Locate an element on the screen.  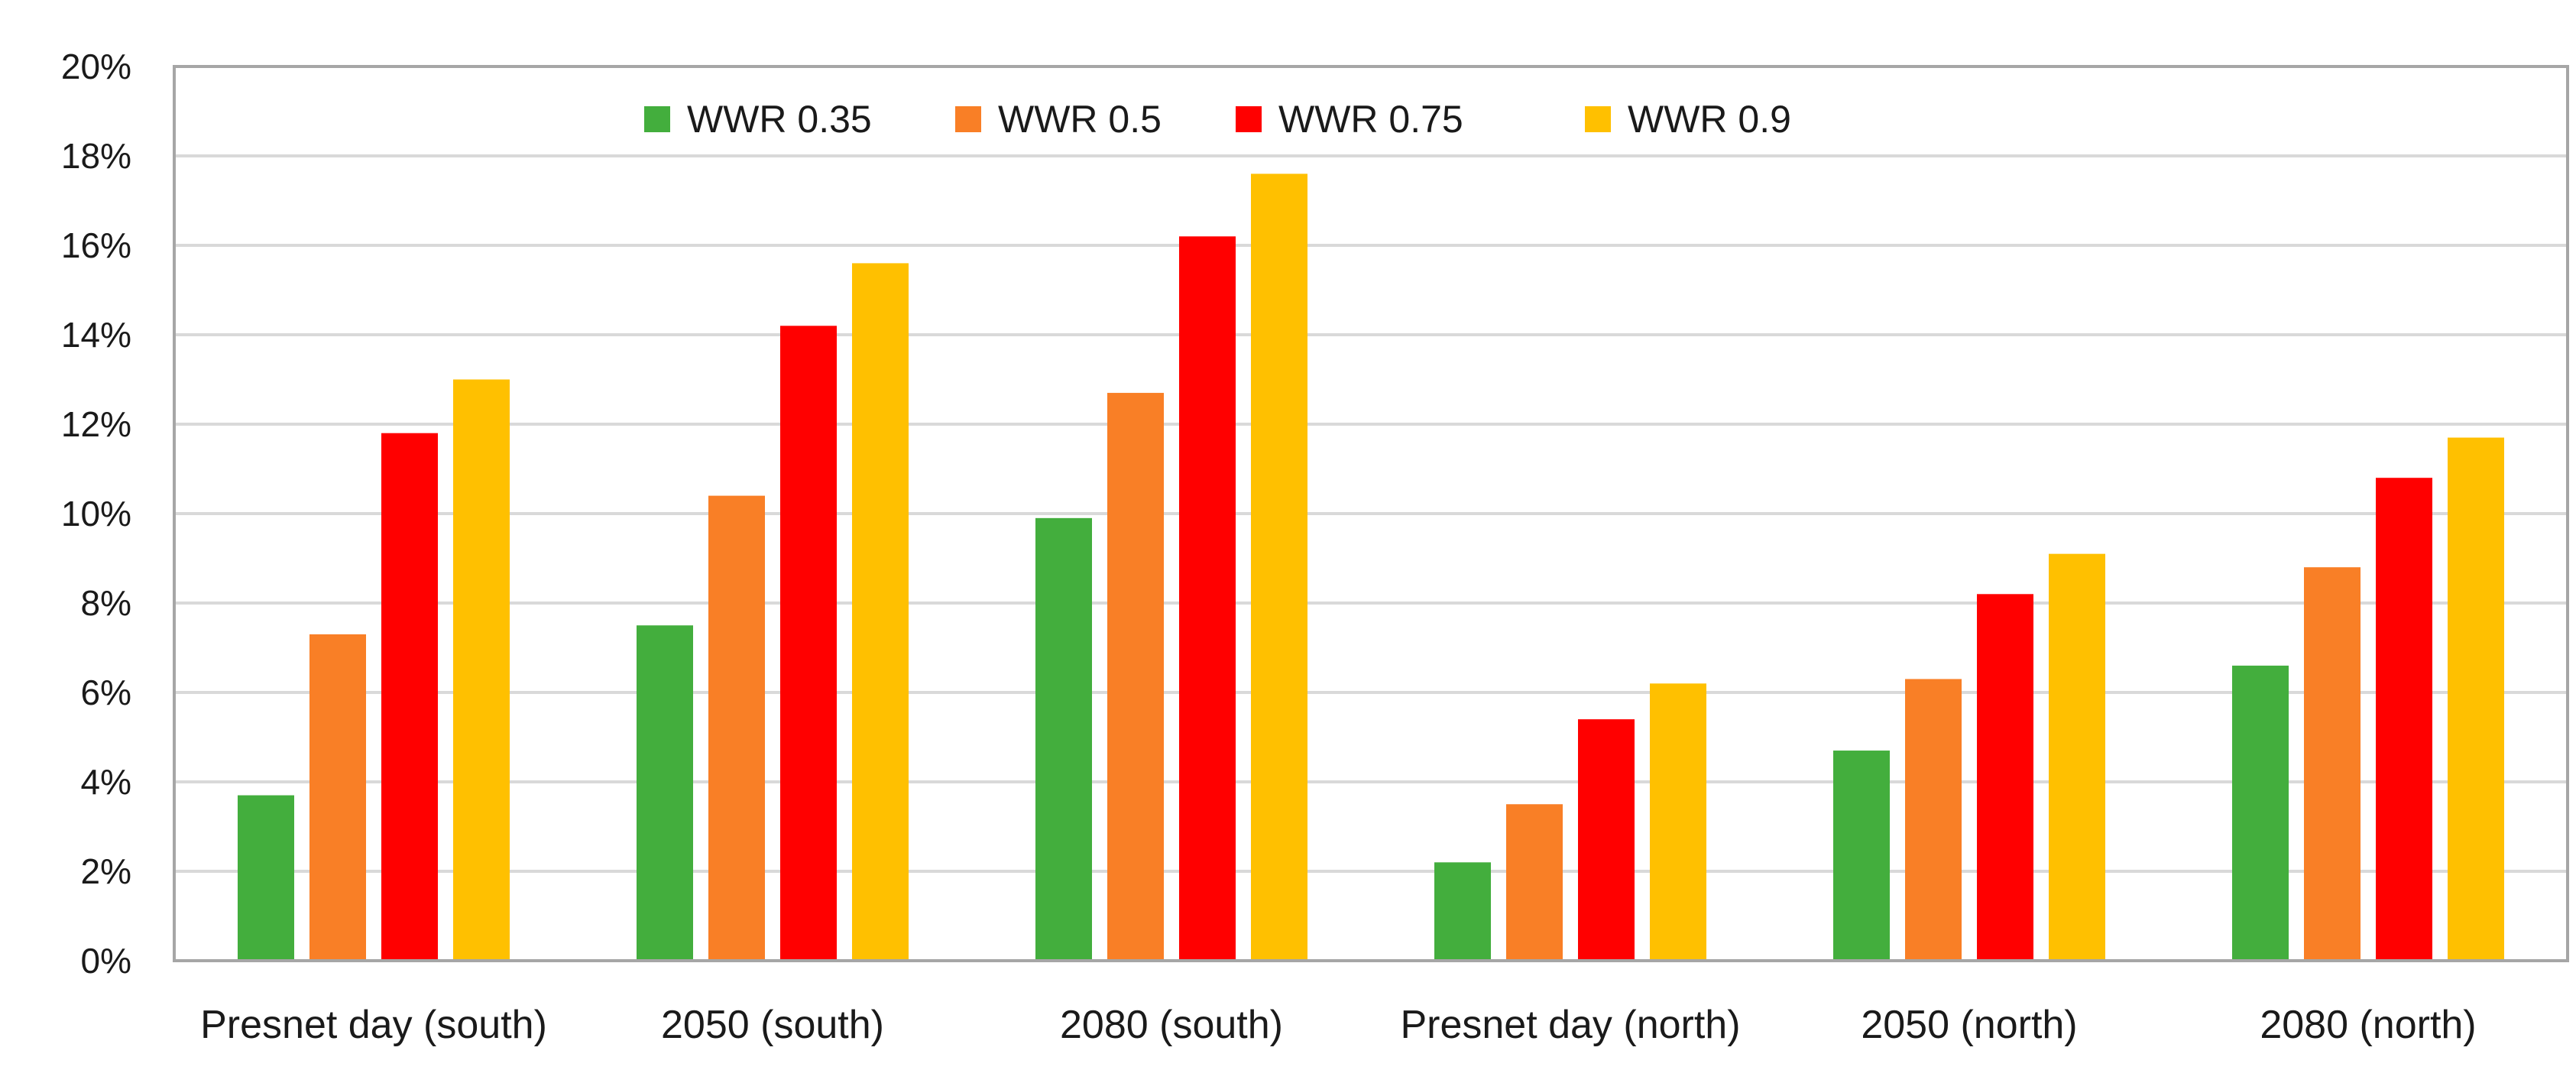
y-tick-label: 16% is located at coordinates (96, 245).